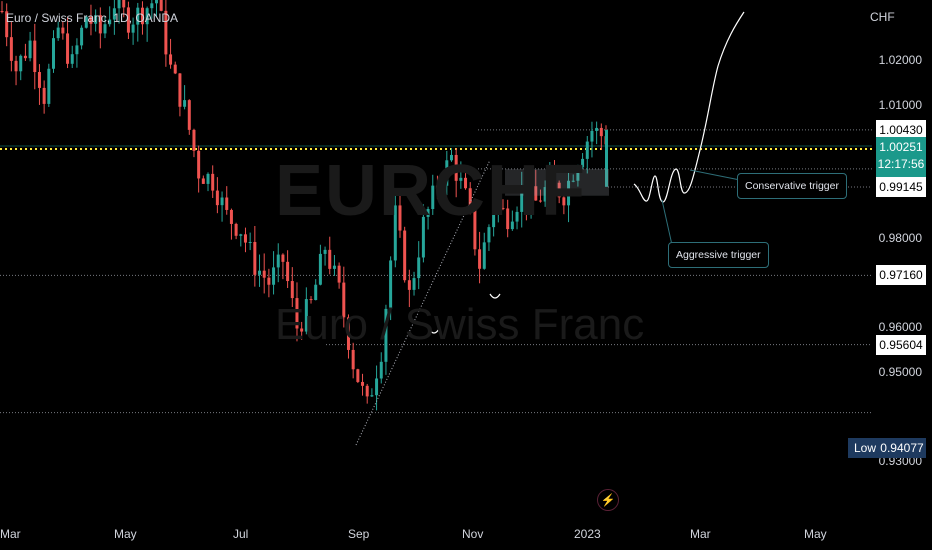 The height and width of the screenshot is (550, 932). Describe the element at coordinates (901, 344) in the screenshot. I see `level-price-badge: 0.95604` at that location.